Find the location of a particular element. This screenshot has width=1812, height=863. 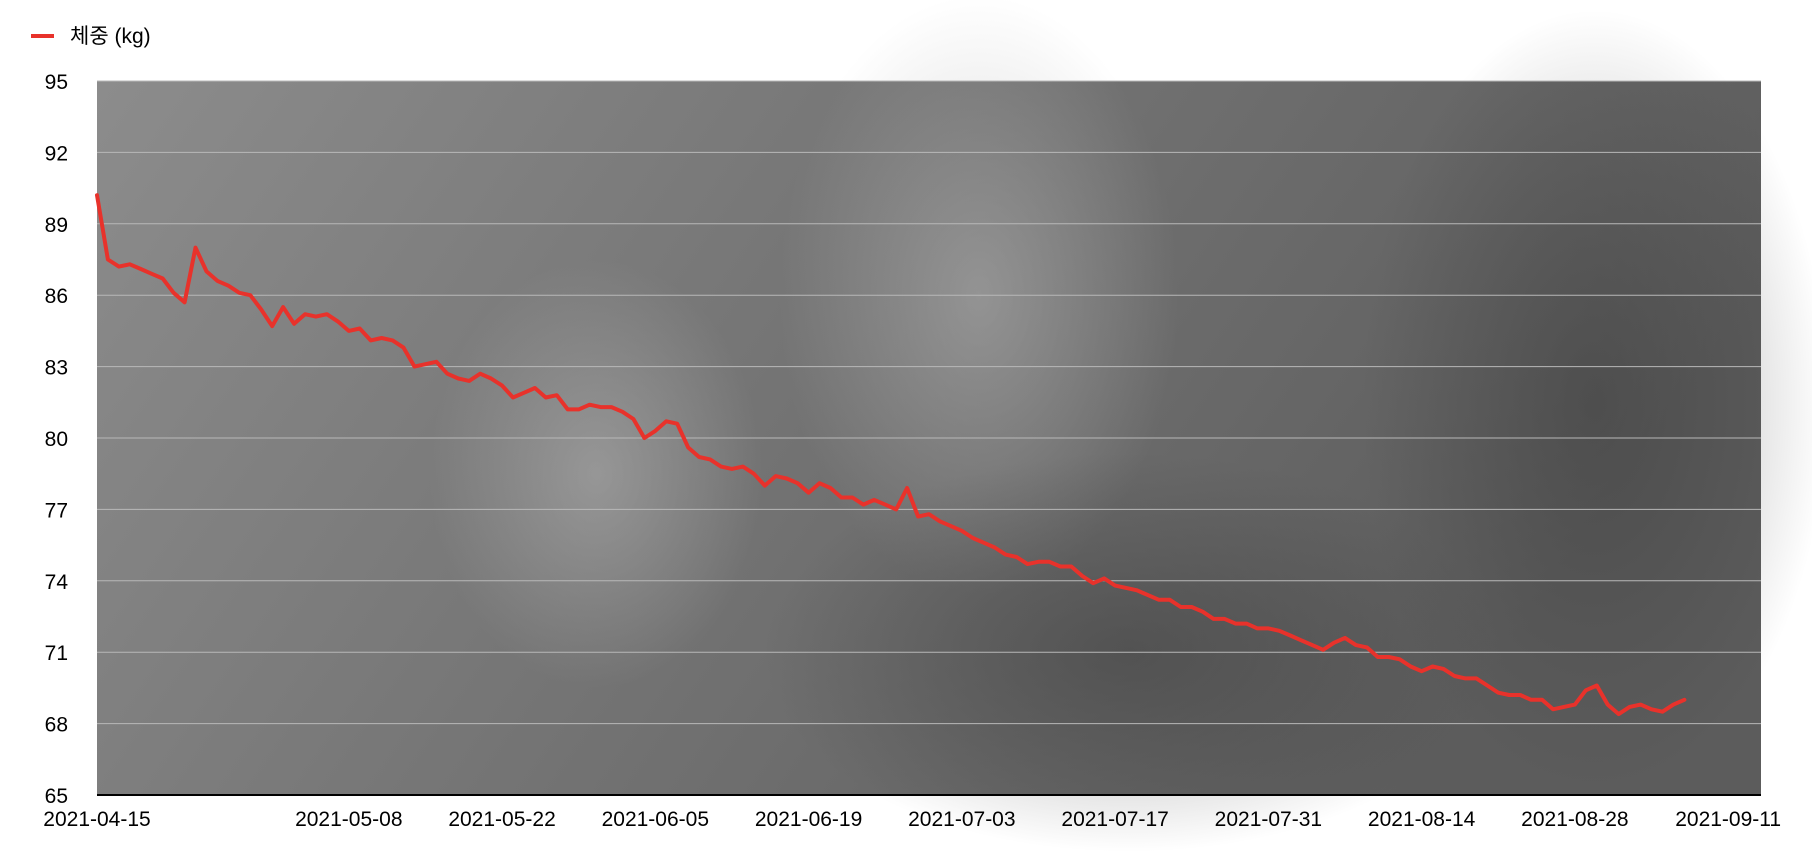

legend: 체중 (kg) is located at coordinates (91, 36).